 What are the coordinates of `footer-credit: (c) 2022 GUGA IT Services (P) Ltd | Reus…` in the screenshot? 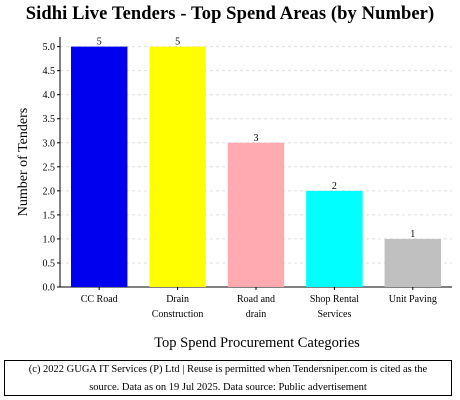 It's located at (228, 378).